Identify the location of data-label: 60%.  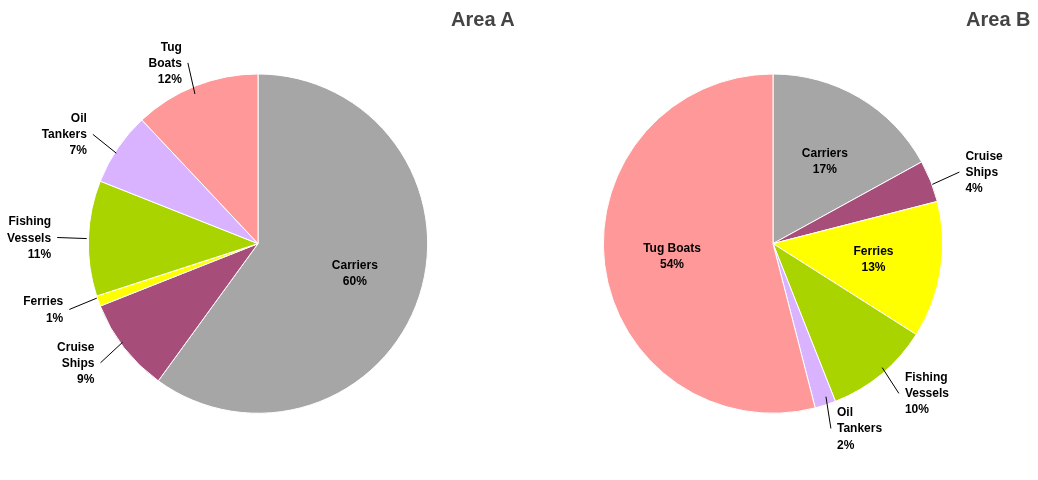
(355, 281).